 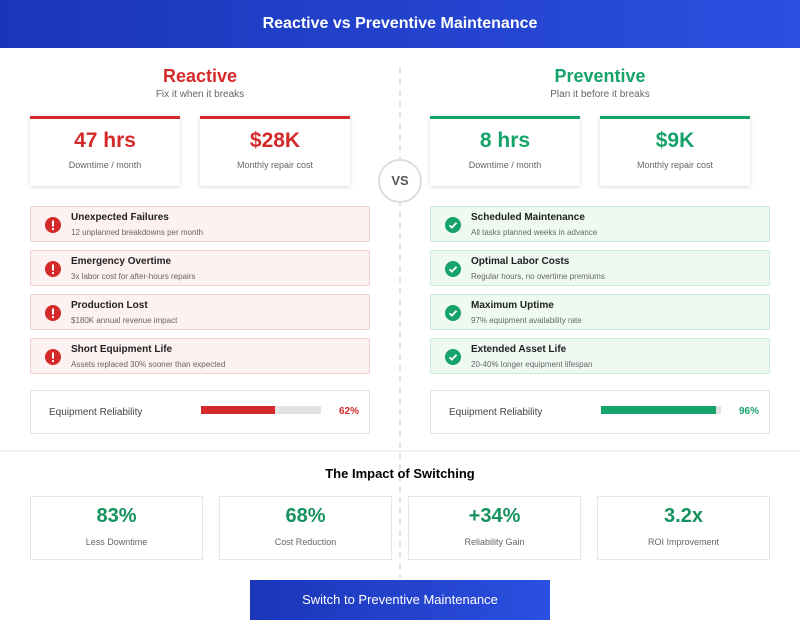 I want to click on stat-value: 47 hrs, so click(x=105, y=140).